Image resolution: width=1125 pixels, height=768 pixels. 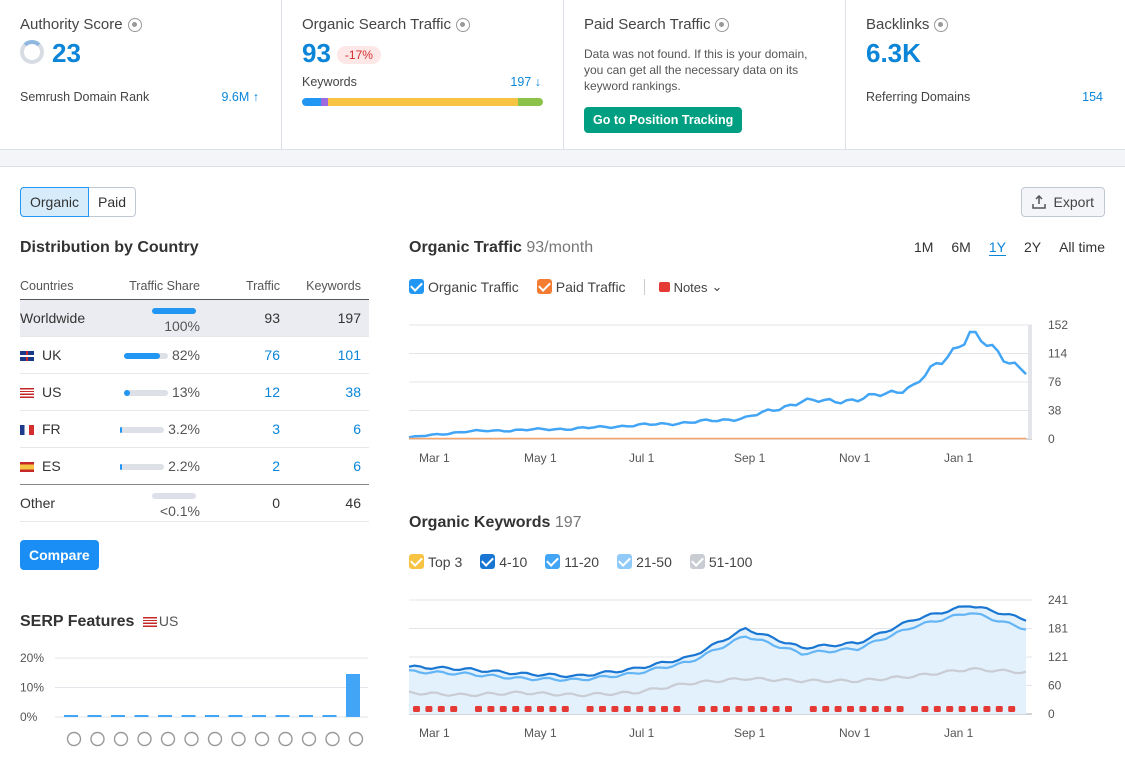 I want to click on col-keywords: Keywords, so click(x=328, y=289).